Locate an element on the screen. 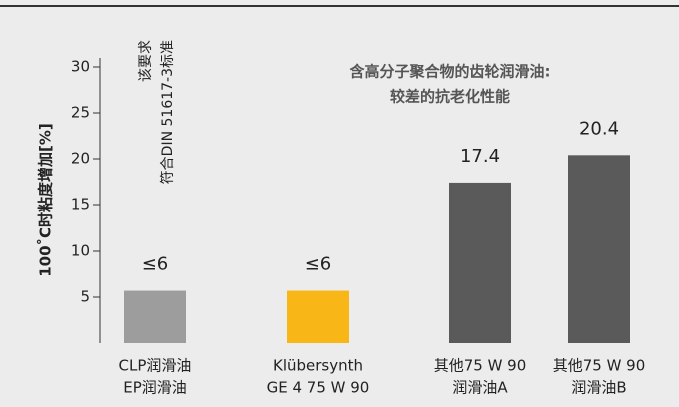 The height and width of the screenshot is (407, 679). y-axis-label: 100˚C时粘度增加[%] is located at coordinates (46, 200).